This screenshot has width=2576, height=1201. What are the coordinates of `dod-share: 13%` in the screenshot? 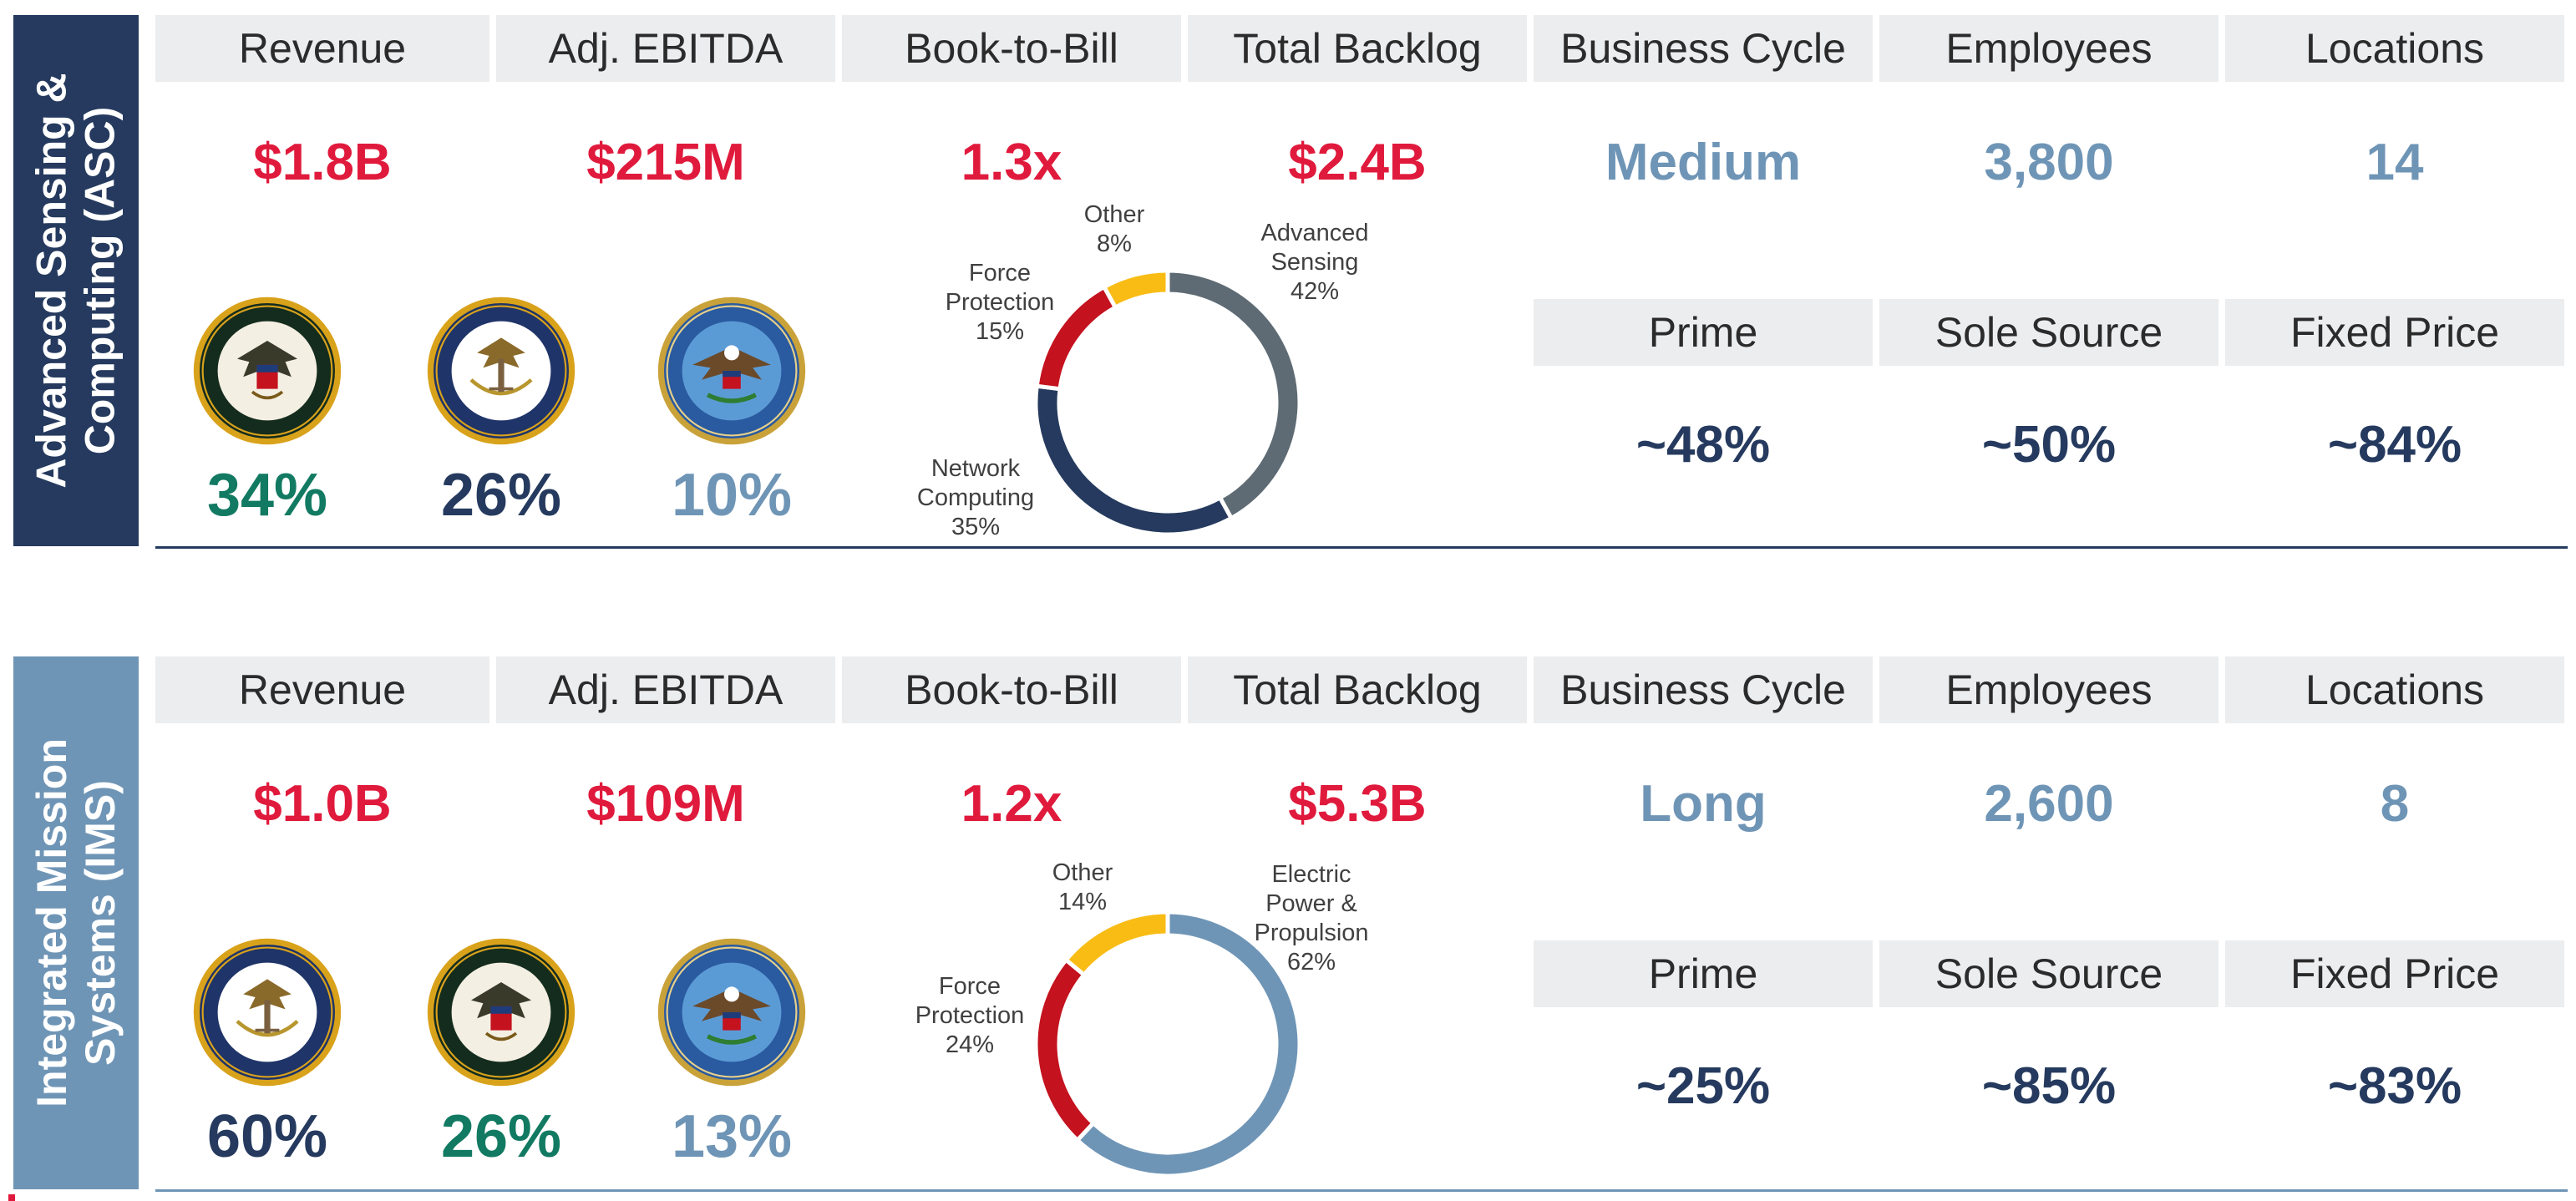 It's located at (732, 1136).